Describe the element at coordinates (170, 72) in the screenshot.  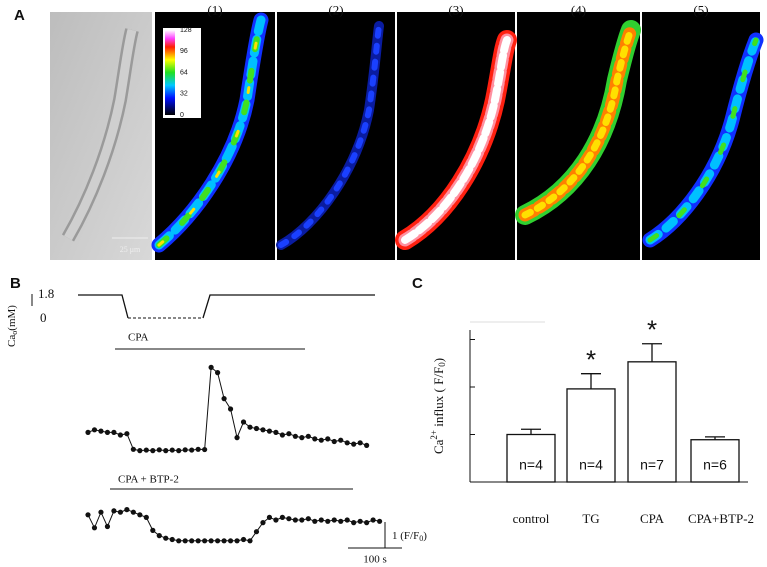
I see `colorbar` at that location.